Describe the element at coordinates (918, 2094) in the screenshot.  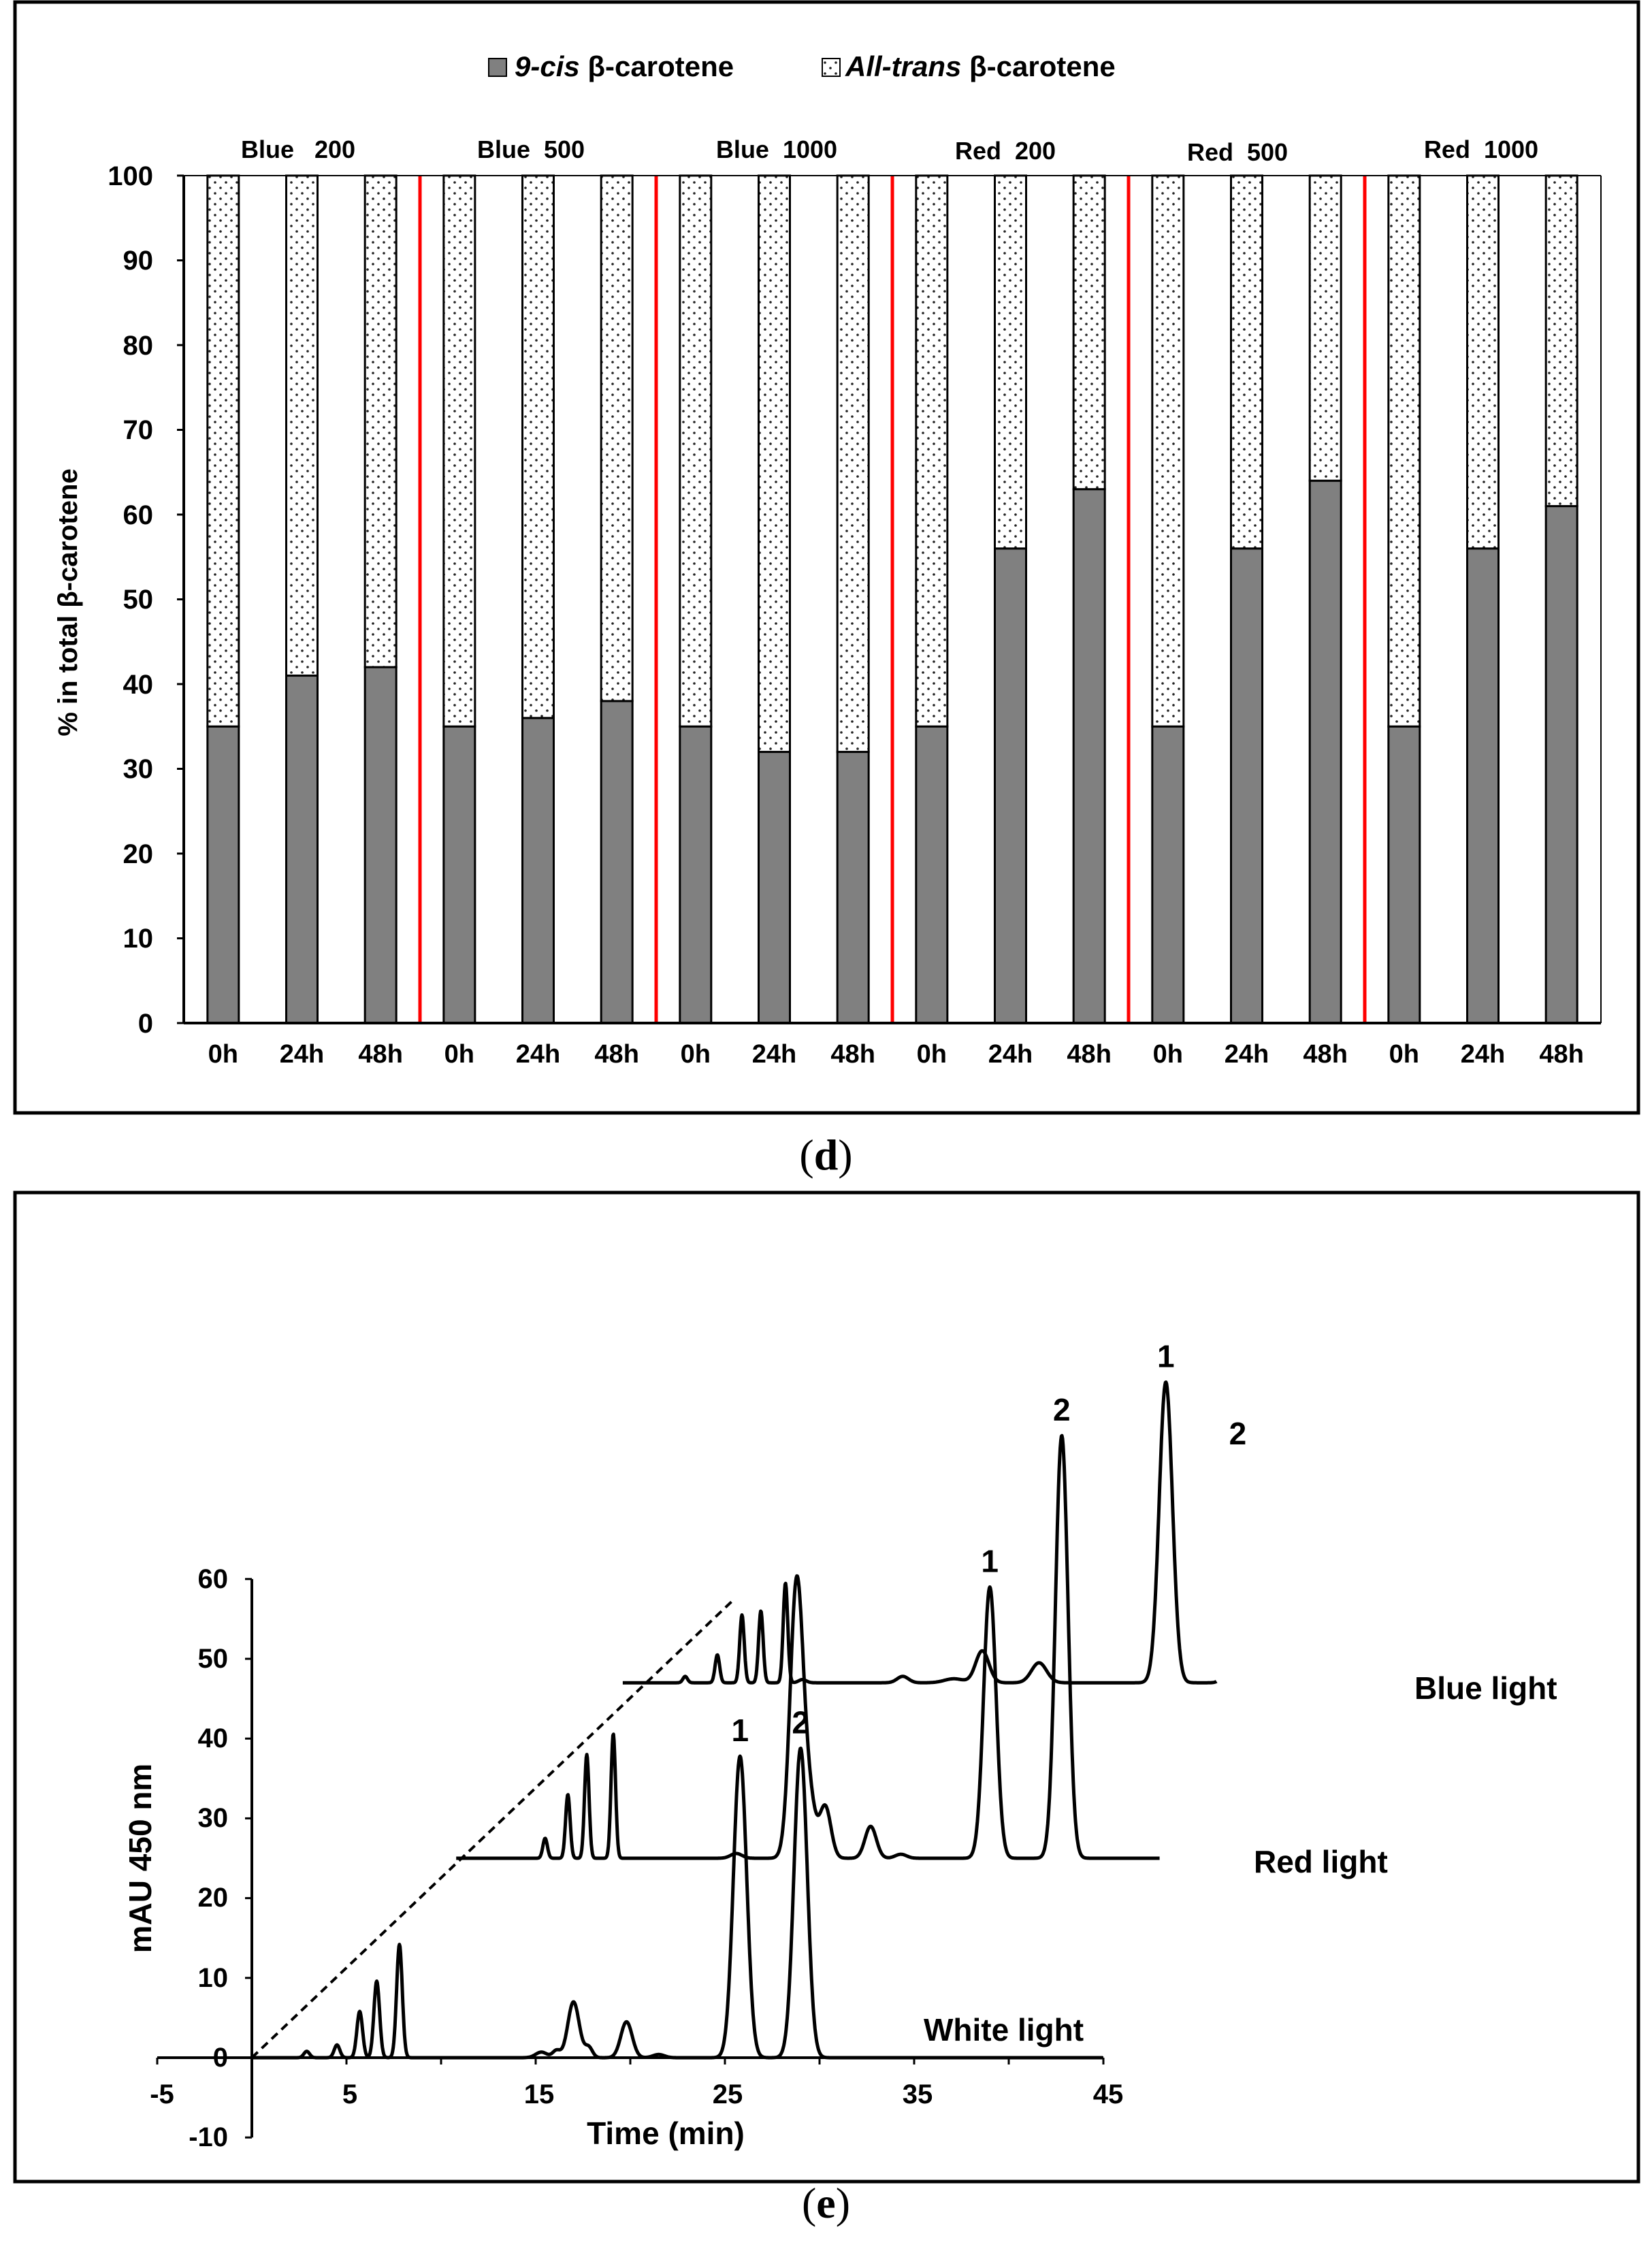
I see `x-tick-label: 35` at that location.